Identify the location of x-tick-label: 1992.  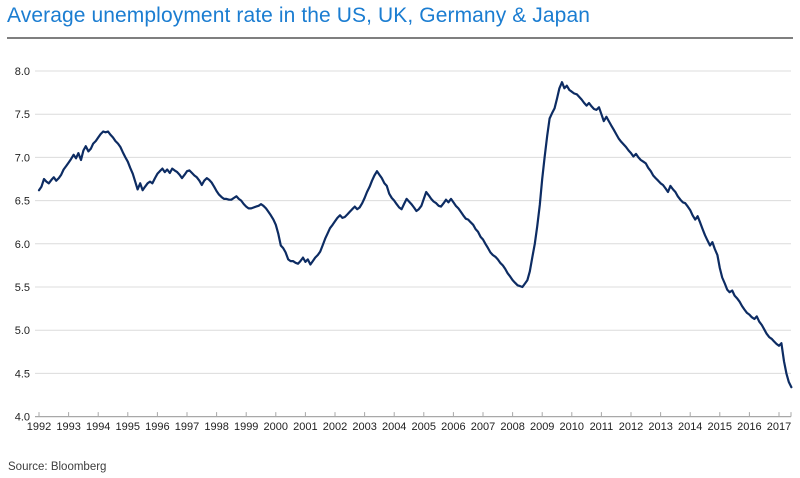
(39, 427).